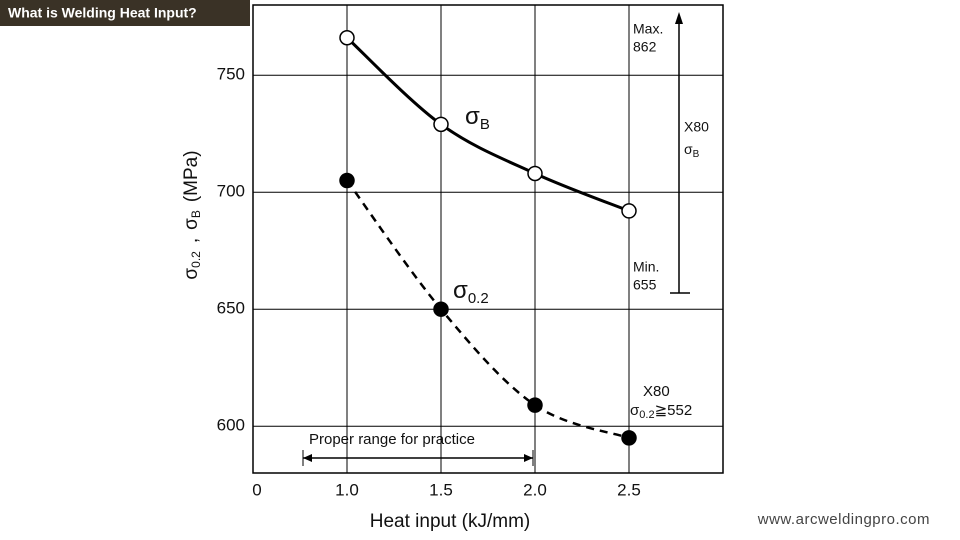  Describe the element at coordinates (256, 489) in the screenshot. I see `x-origin-label: 0` at that location.